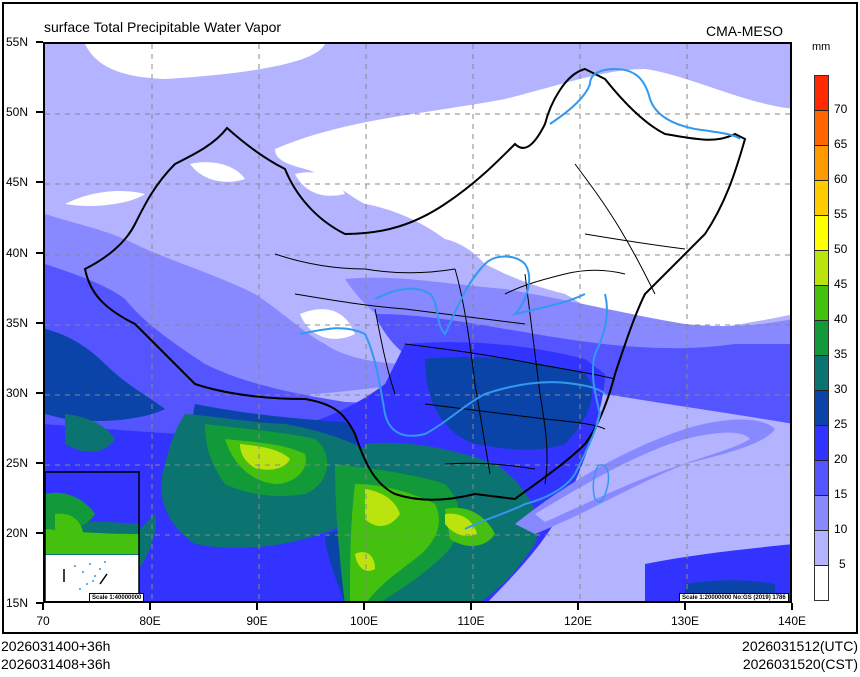 The width and height of the screenshot is (860, 677). What do you see at coordinates (17, 463) in the screenshot?
I see `lat-label-25n: 25N` at bounding box center [17, 463].